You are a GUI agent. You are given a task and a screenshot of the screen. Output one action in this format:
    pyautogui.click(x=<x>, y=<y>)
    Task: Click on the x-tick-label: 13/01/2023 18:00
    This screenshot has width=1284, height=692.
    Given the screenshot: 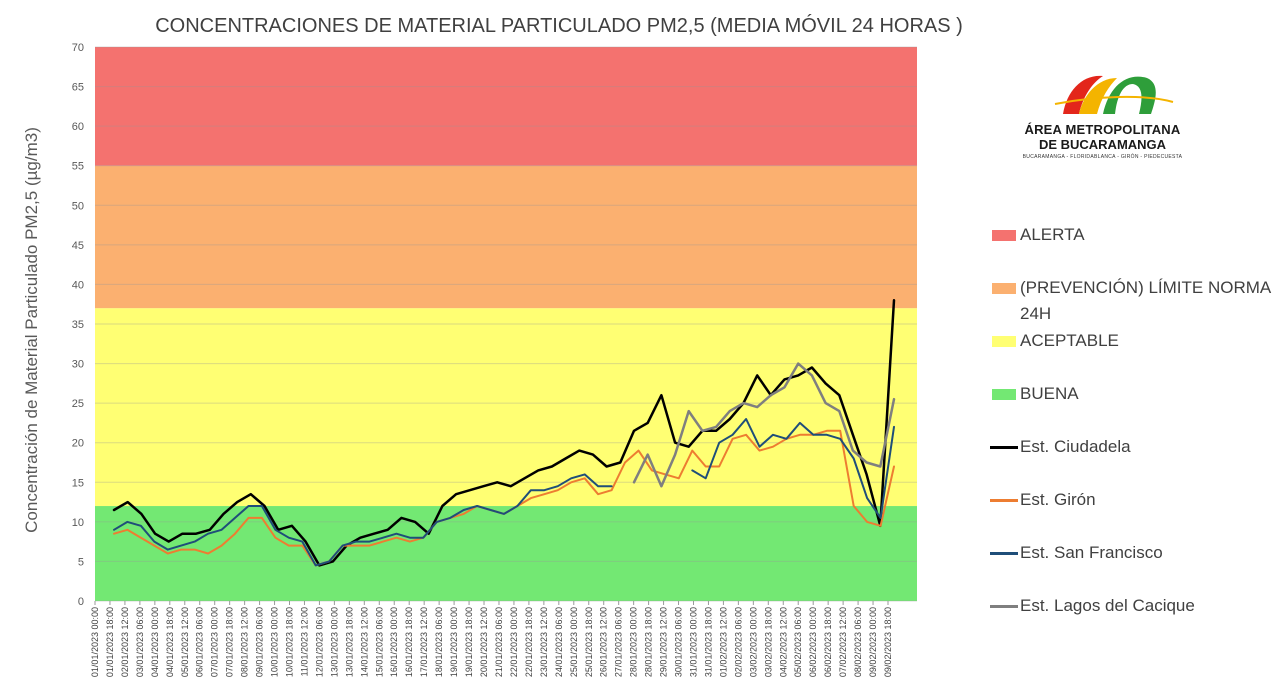 What is the action you would take?
    pyautogui.click(x=349, y=642)
    